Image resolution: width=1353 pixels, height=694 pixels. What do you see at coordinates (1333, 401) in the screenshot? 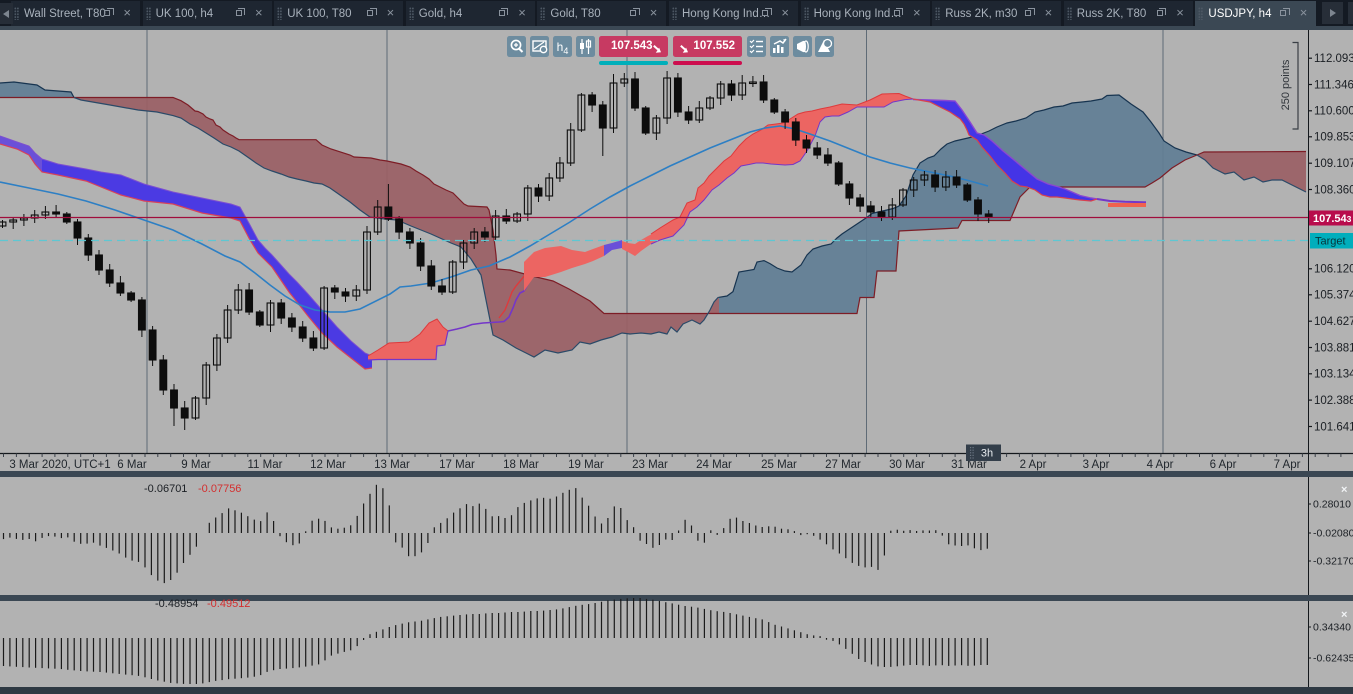
I see `svg-text: 102.388` at bounding box center [1333, 401].